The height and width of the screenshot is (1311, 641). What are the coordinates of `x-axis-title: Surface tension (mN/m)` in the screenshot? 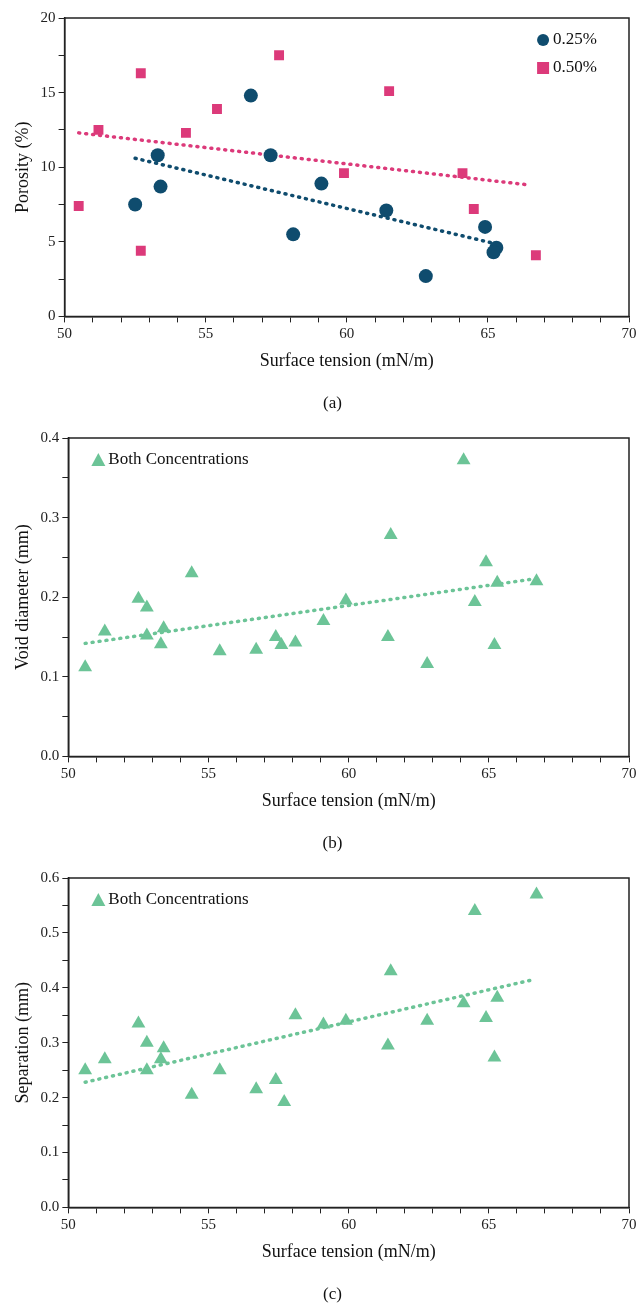 It's located at (348, 1251).